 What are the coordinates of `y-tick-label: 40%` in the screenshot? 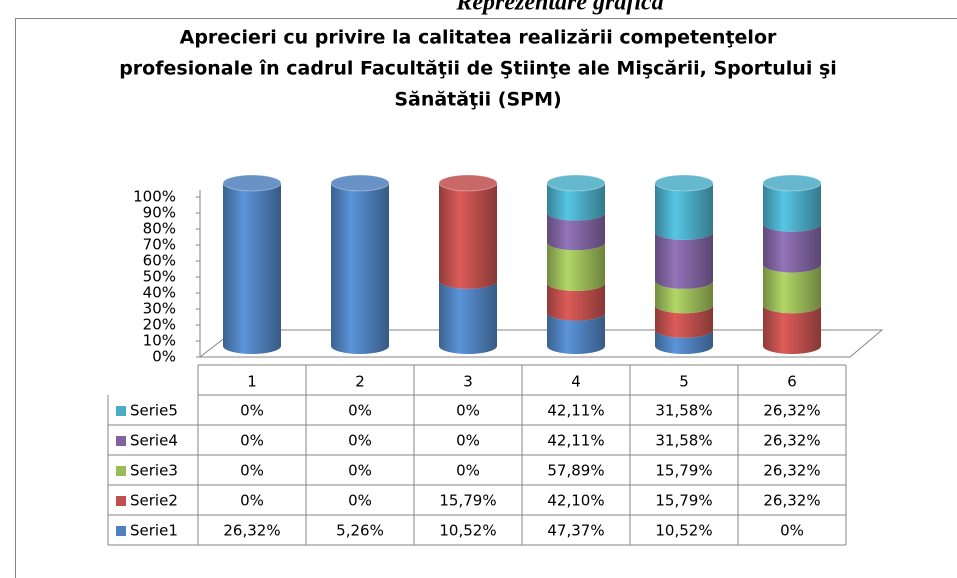 It's located at (159, 293).